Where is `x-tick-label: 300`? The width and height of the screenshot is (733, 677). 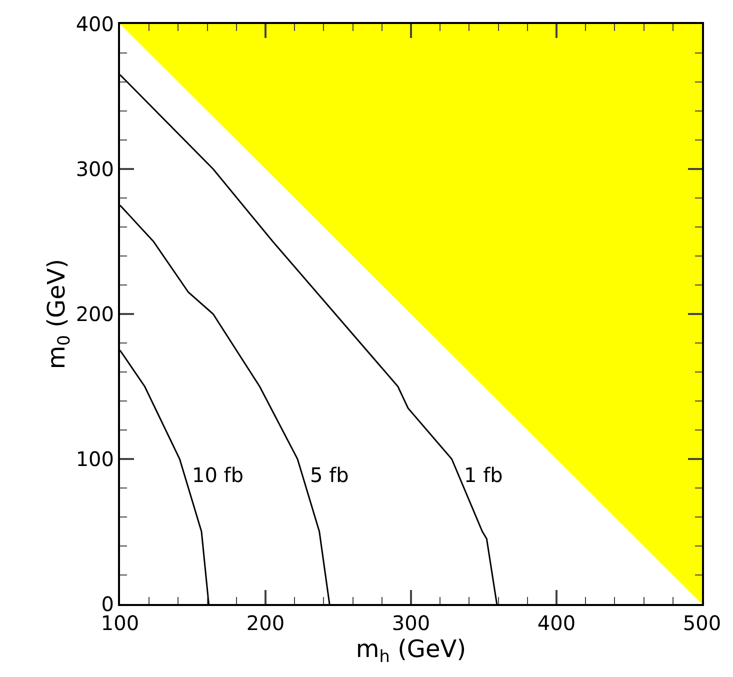 x-tick-label: 300 is located at coordinates (411, 623).